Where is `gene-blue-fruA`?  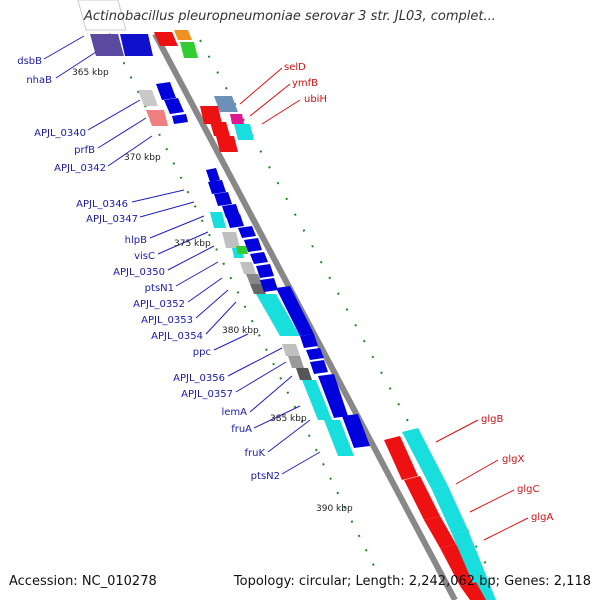
gene-blue-fruA is located at coordinates (333, 396).